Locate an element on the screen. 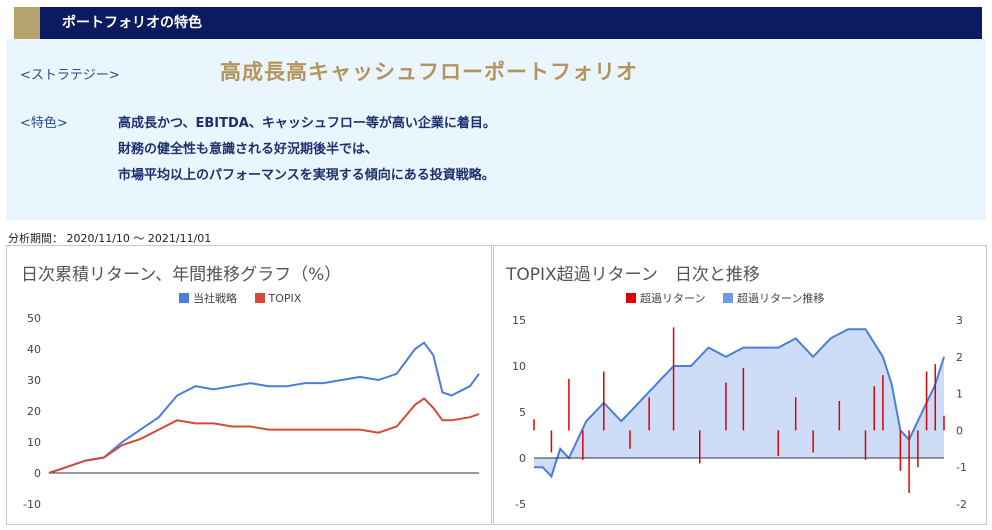 The width and height of the screenshot is (992, 530). legend-swatch-excess-trend is located at coordinates (727, 298).